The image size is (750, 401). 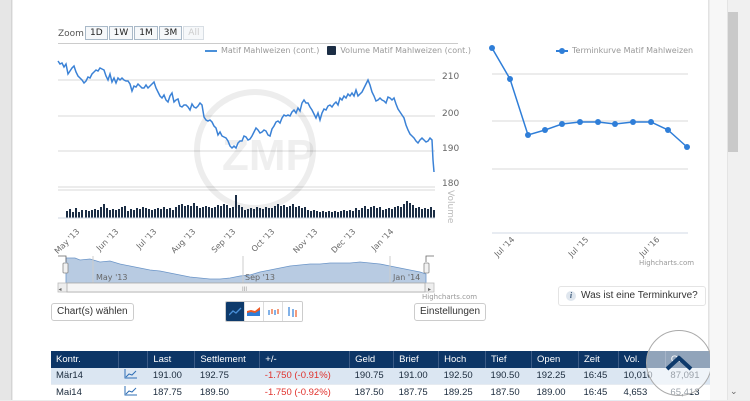 I want to click on col-settlement: Settlement, so click(x=227, y=359).